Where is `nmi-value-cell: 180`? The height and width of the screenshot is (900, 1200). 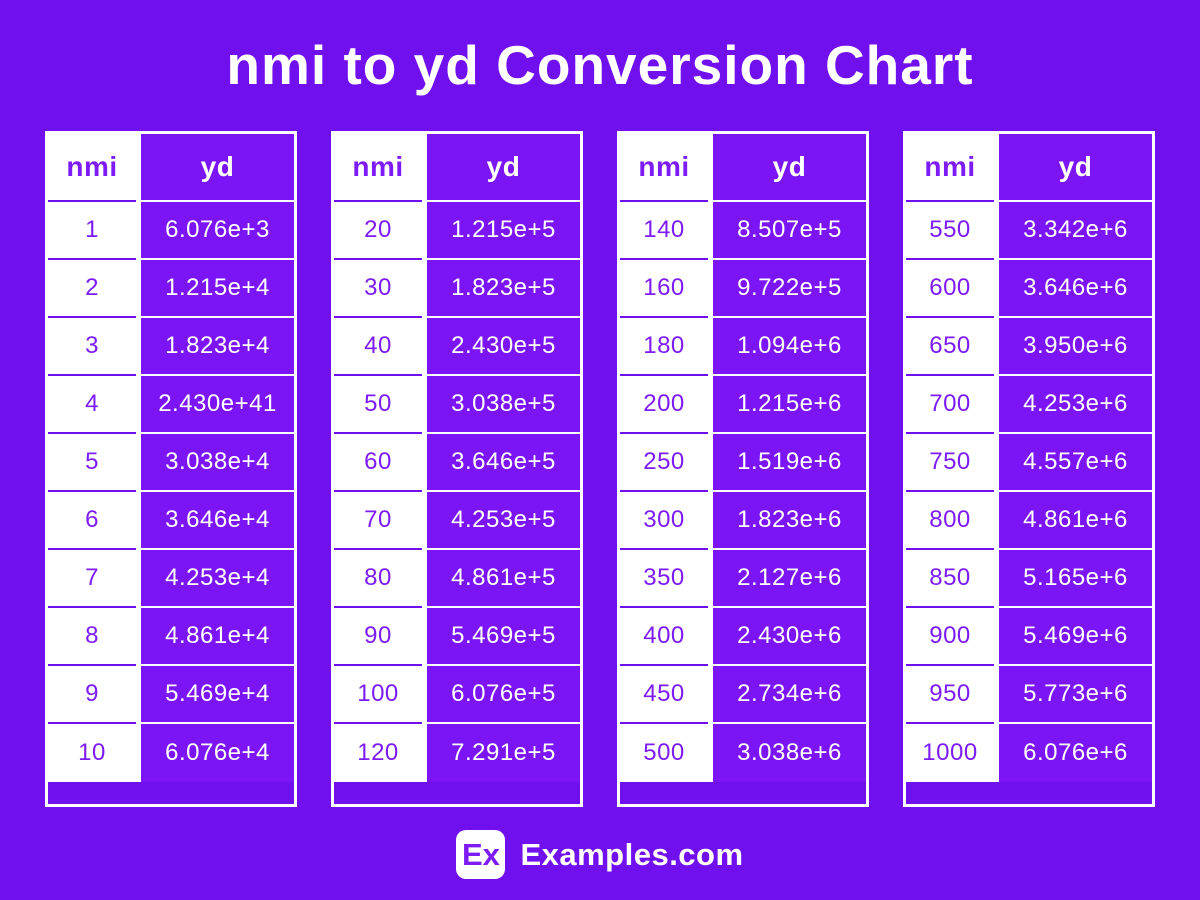 nmi-value-cell: 180 is located at coordinates (664, 347).